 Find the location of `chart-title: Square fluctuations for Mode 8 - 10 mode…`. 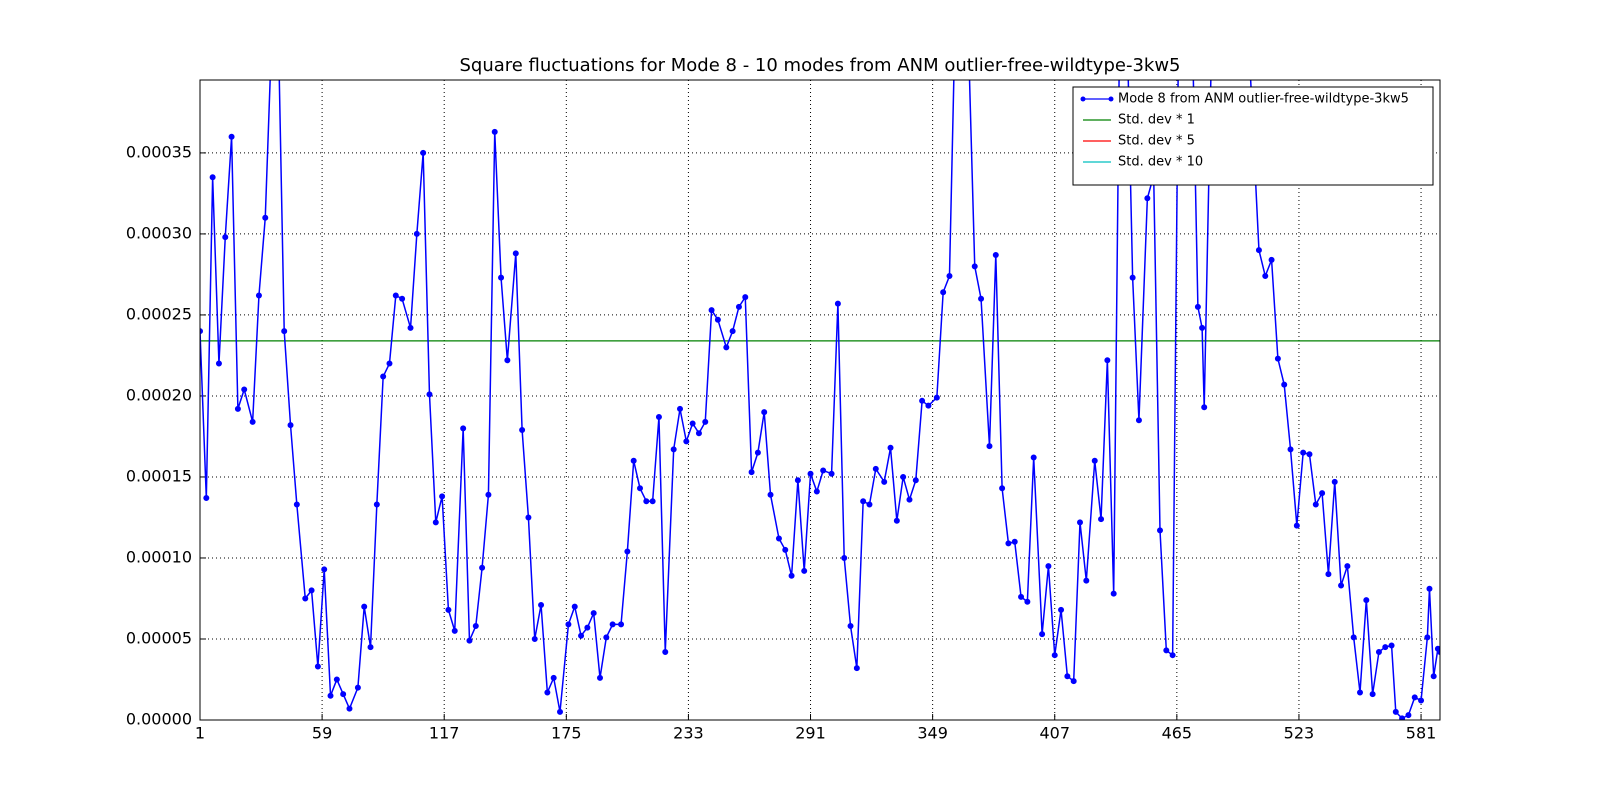

chart-title: Square fluctuations for Mode 8 - 10 mode… is located at coordinates (819, 65).